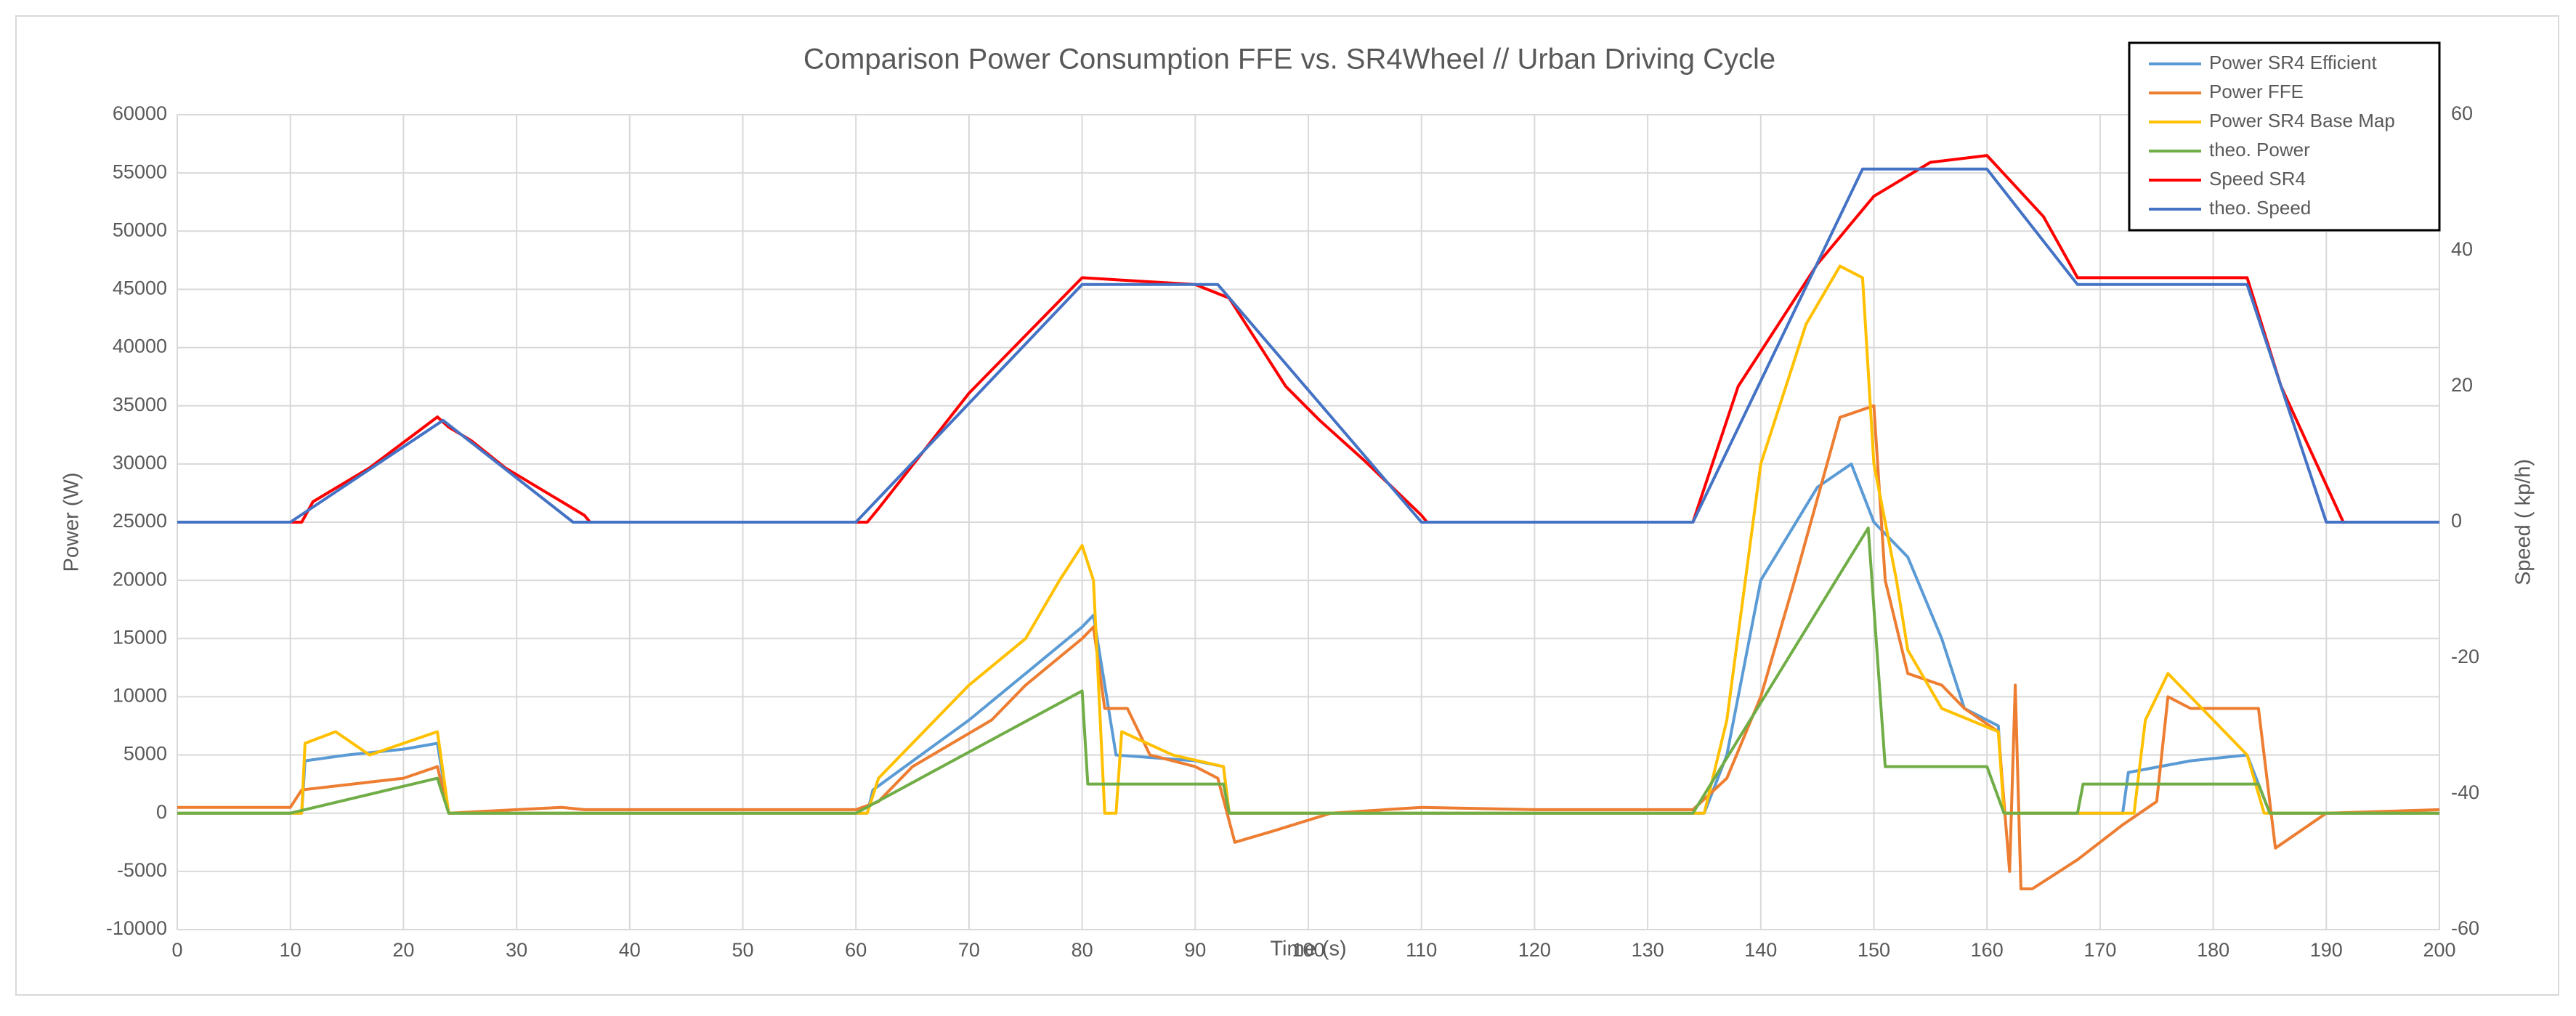  What do you see at coordinates (140, 696) in the screenshot?
I see `y-tick-label: 10000` at bounding box center [140, 696].